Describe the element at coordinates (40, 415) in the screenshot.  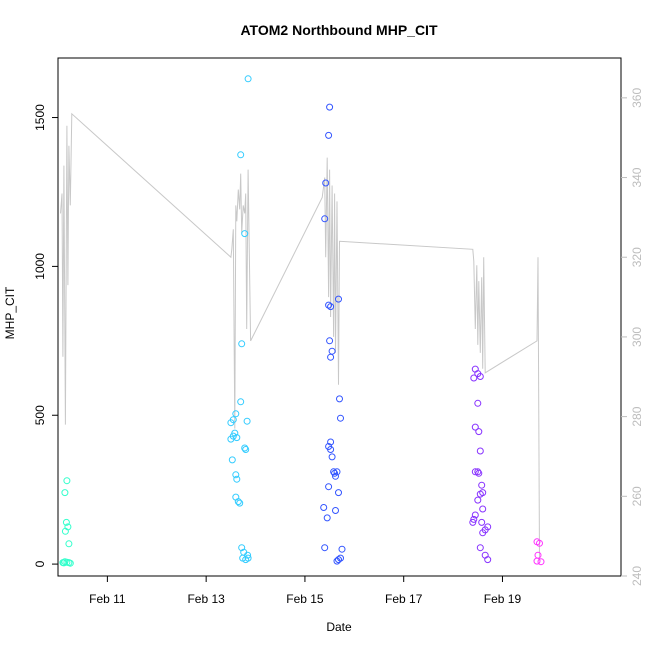
I see `y-tick-label: 500` at that location.